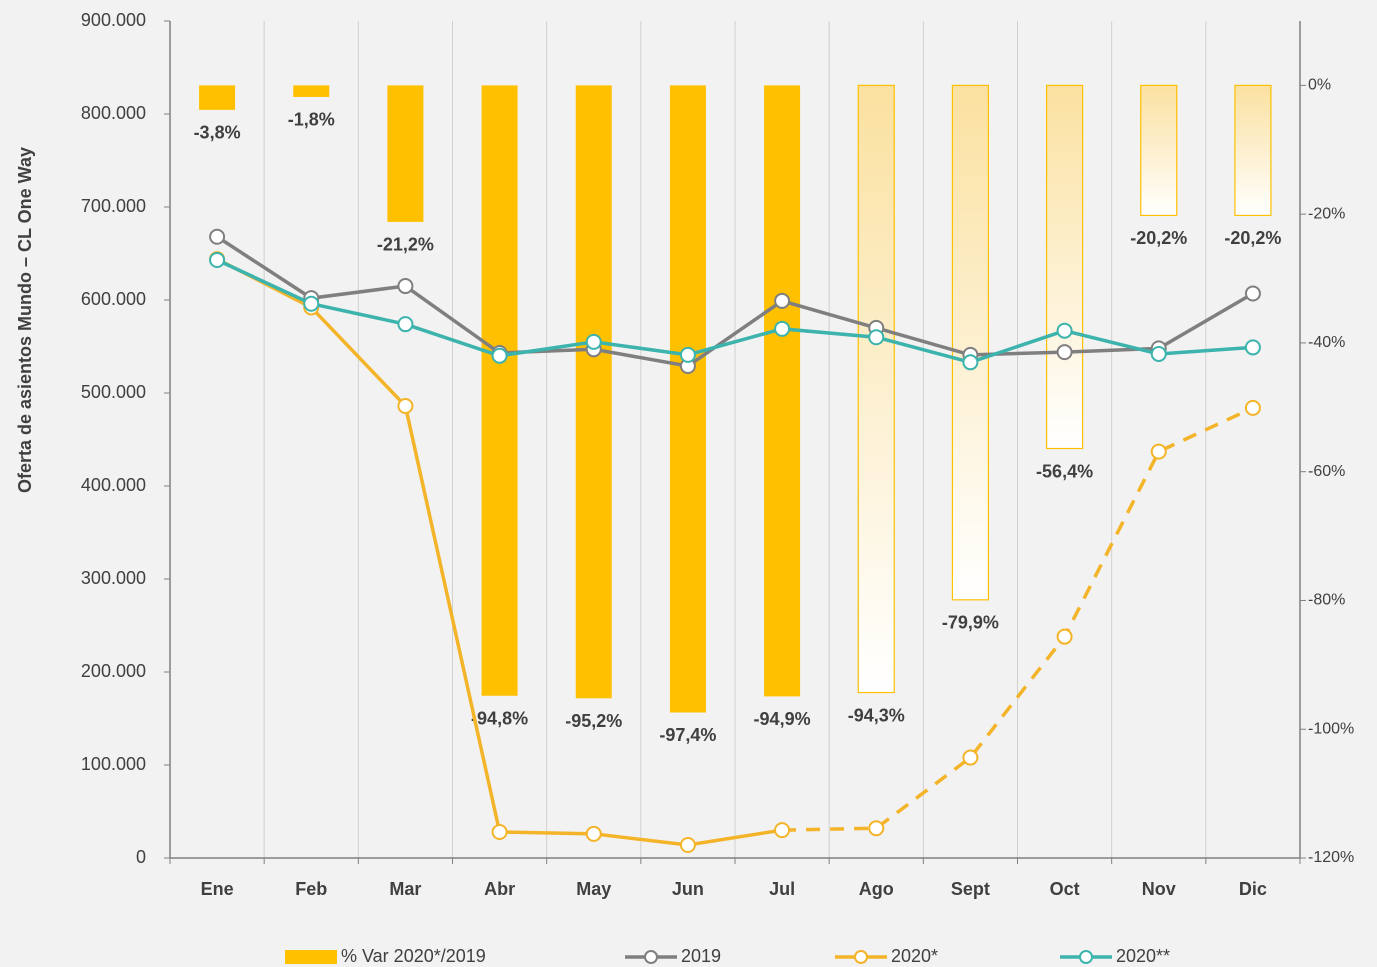 This screenshot has height=967, width=1377. I want to click on y-tick-label: 400.000, so click(113, 485).